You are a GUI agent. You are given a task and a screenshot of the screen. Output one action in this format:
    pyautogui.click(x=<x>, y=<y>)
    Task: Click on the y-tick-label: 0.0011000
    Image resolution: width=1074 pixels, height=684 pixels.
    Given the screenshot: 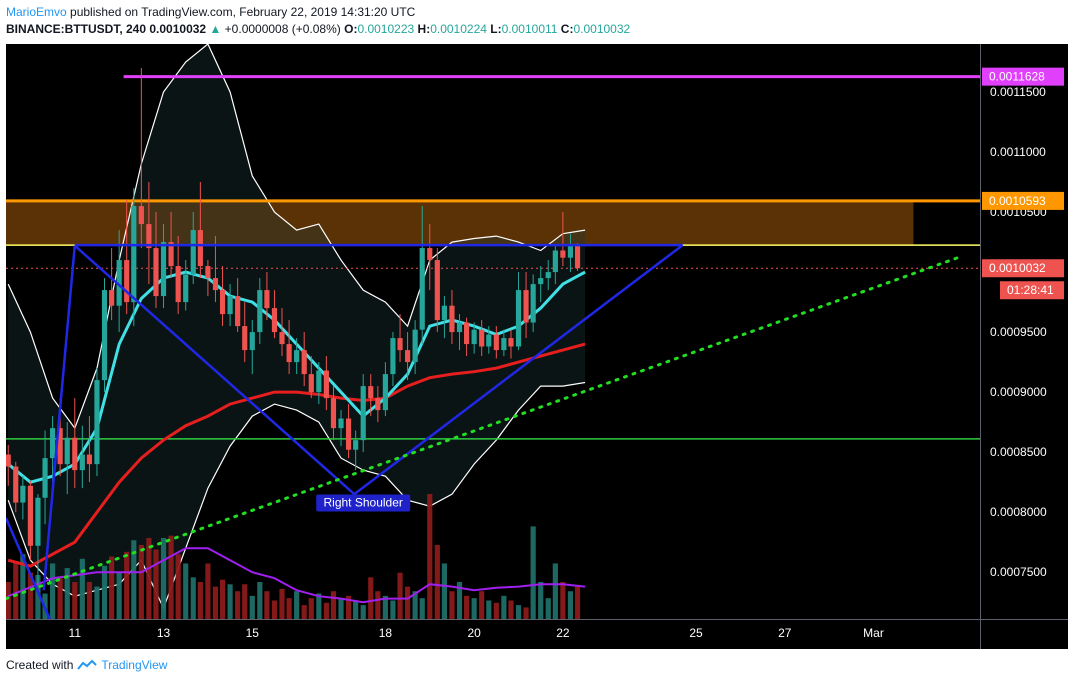 What is the action you would take?
    pyautogui.click(x=1018, y=152)
    